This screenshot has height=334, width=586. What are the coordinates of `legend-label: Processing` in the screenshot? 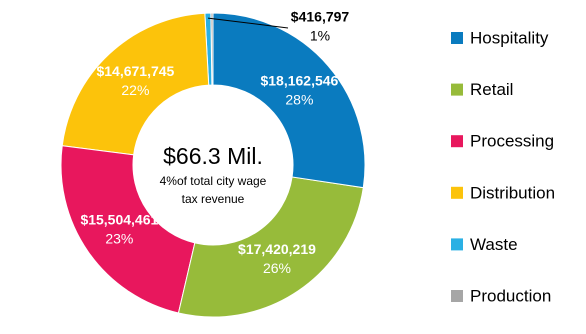 It's located at (512, 141).